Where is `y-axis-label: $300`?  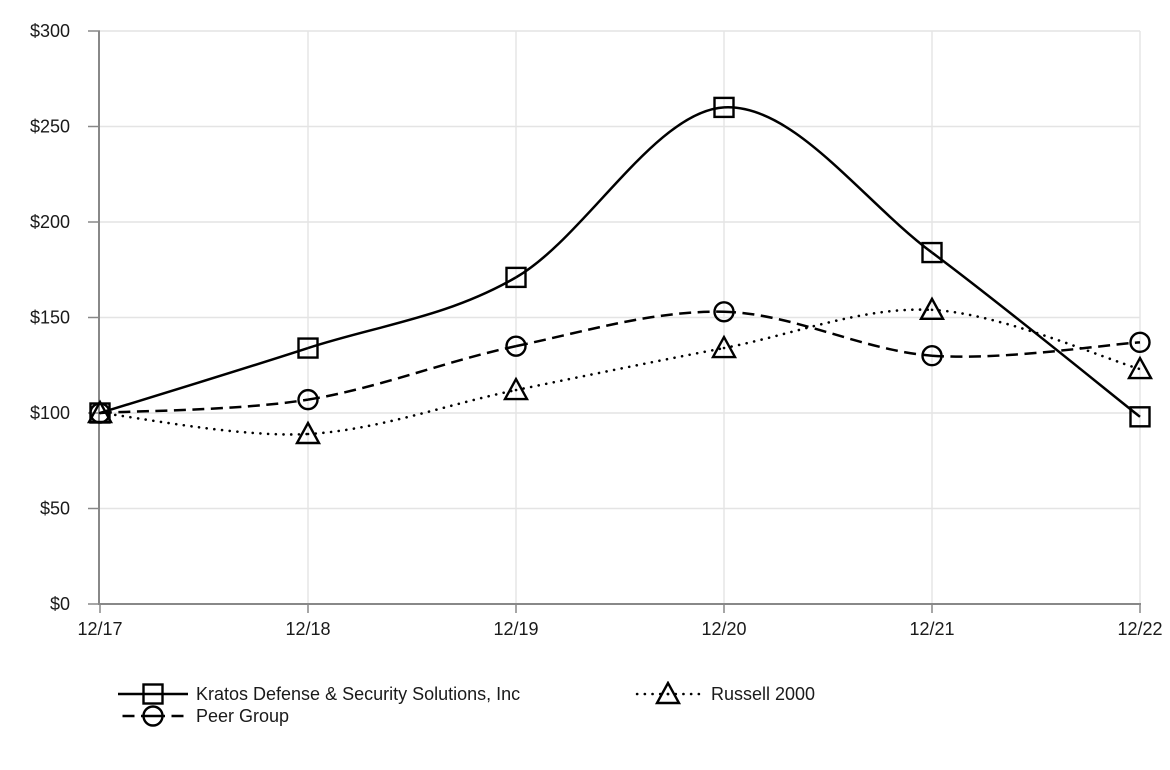
y-axis-label: $300 is located at coordinates (50, 31).